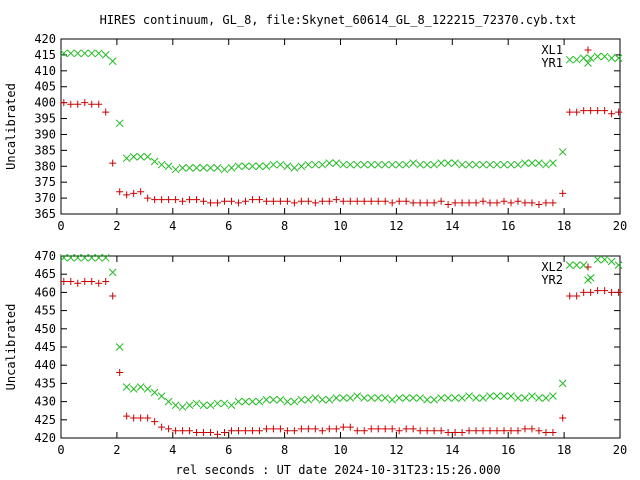 This screenshot has height=480, width=640. Describe the element at coordinates (116, 450) in the screenshot. I see `x-tick-label: 2` at that location.